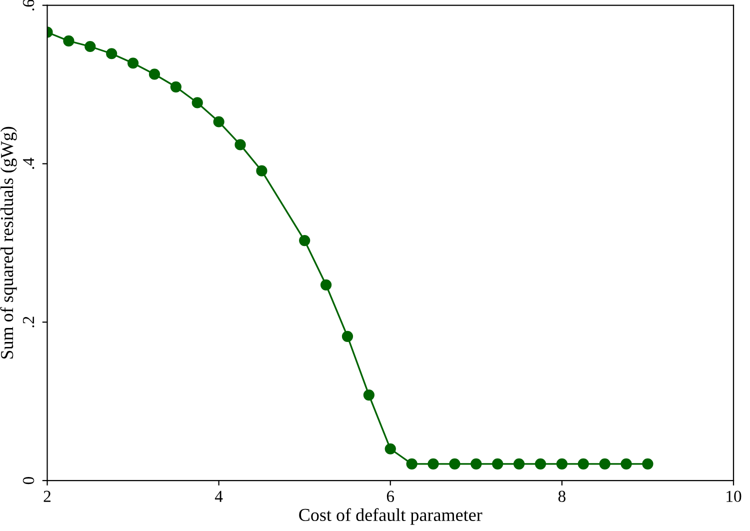 The height and width of the screenshot is (531, 750). What do you see at coordinates (390, 496) in the screenshot?
I see `x-tick-label: 6` at bounding box center [390, 496].